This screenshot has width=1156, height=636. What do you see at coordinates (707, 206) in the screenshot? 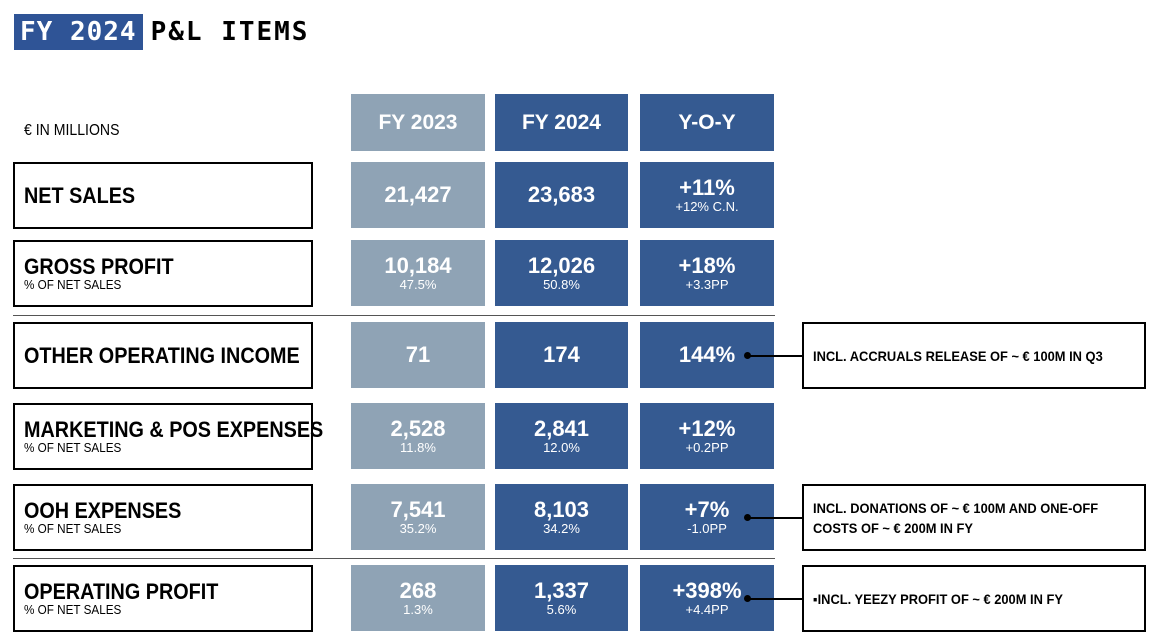
I see `cell-subvalue: +12% C.N.` at bounding box center [707, 206].